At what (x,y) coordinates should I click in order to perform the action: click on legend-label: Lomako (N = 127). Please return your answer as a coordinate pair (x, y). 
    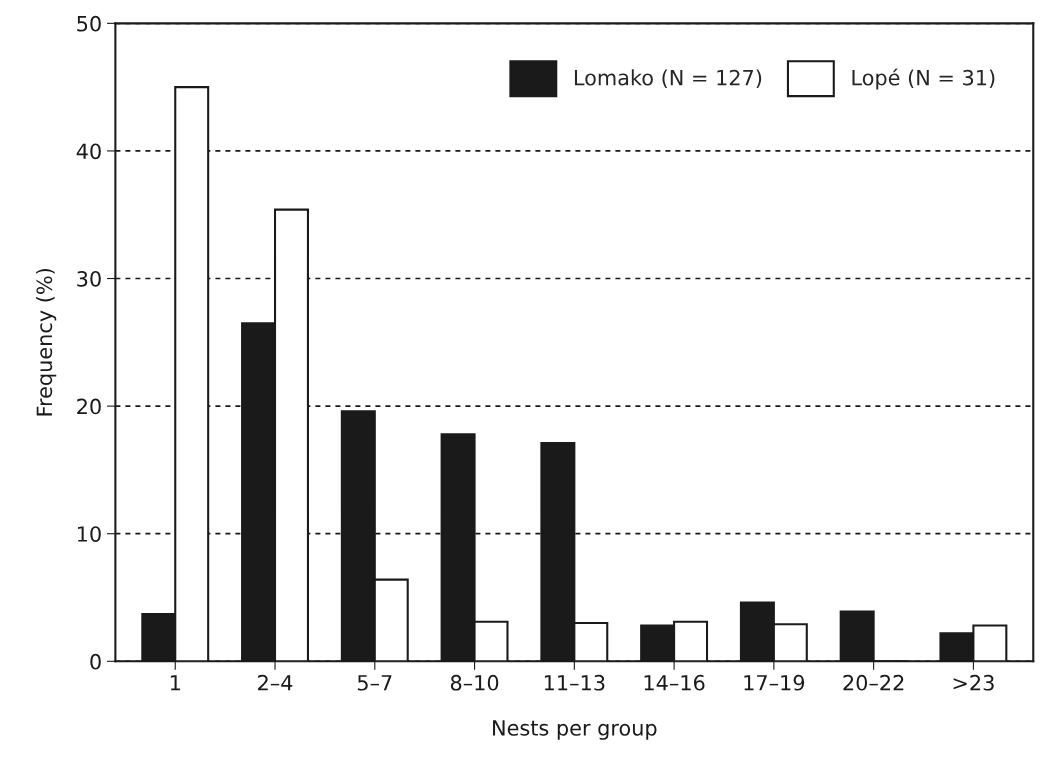
    Looking at the image, I should click on (668, 78).